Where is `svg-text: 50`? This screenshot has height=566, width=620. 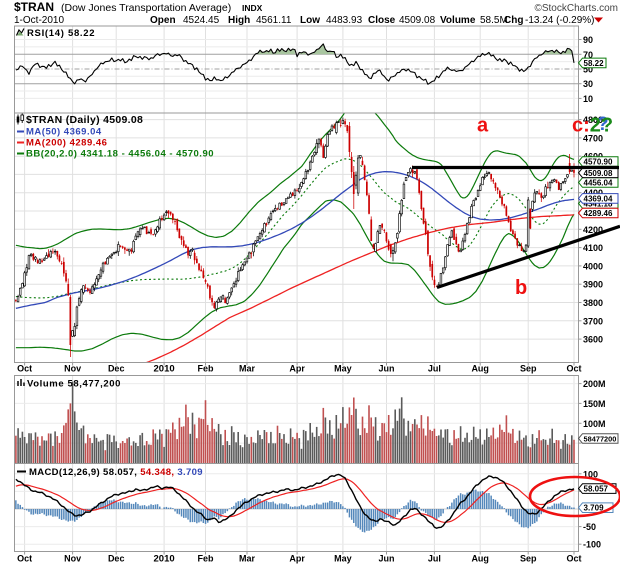 svg-text: 50 is located at coordinates (588, 70).